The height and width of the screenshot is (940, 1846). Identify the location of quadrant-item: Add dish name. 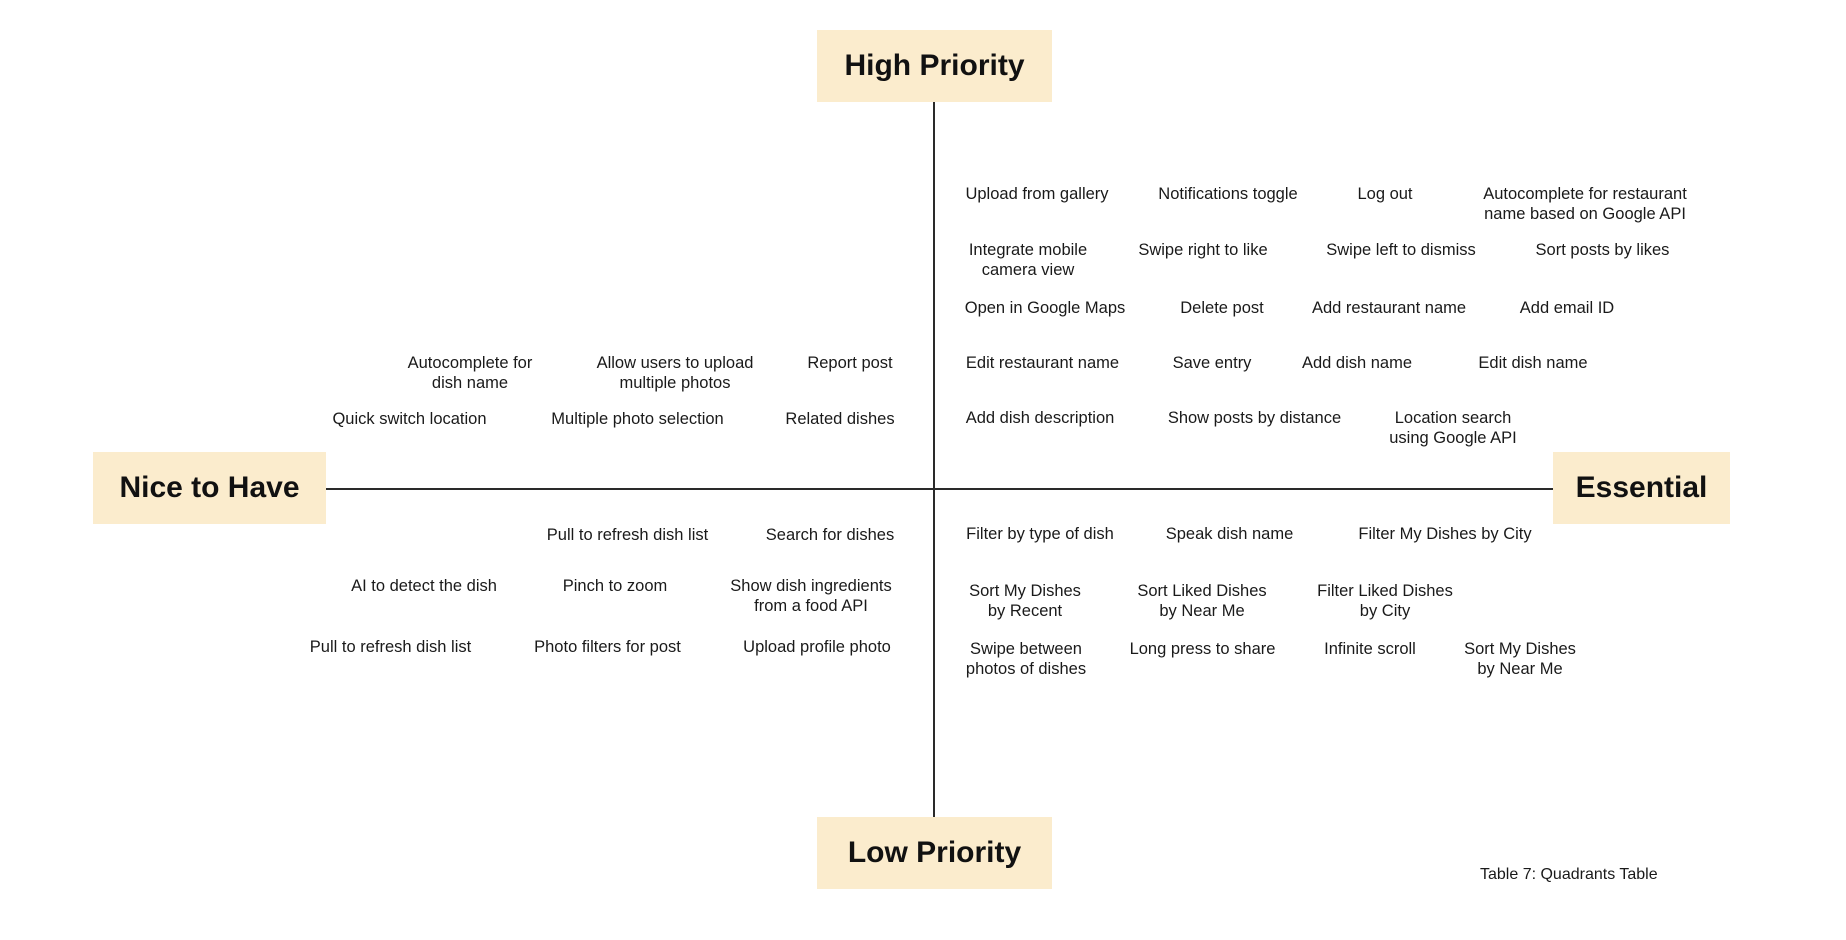
(1357, 363).